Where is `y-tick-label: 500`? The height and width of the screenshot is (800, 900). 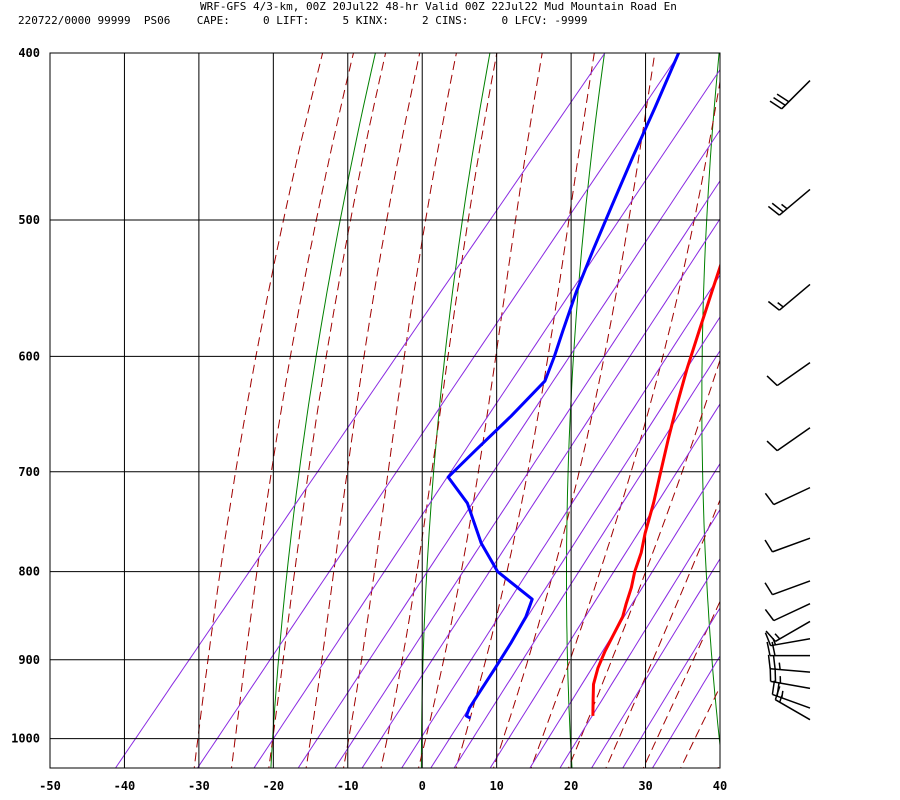 y-tick-label: 500 is located at coordinates (29, 220).